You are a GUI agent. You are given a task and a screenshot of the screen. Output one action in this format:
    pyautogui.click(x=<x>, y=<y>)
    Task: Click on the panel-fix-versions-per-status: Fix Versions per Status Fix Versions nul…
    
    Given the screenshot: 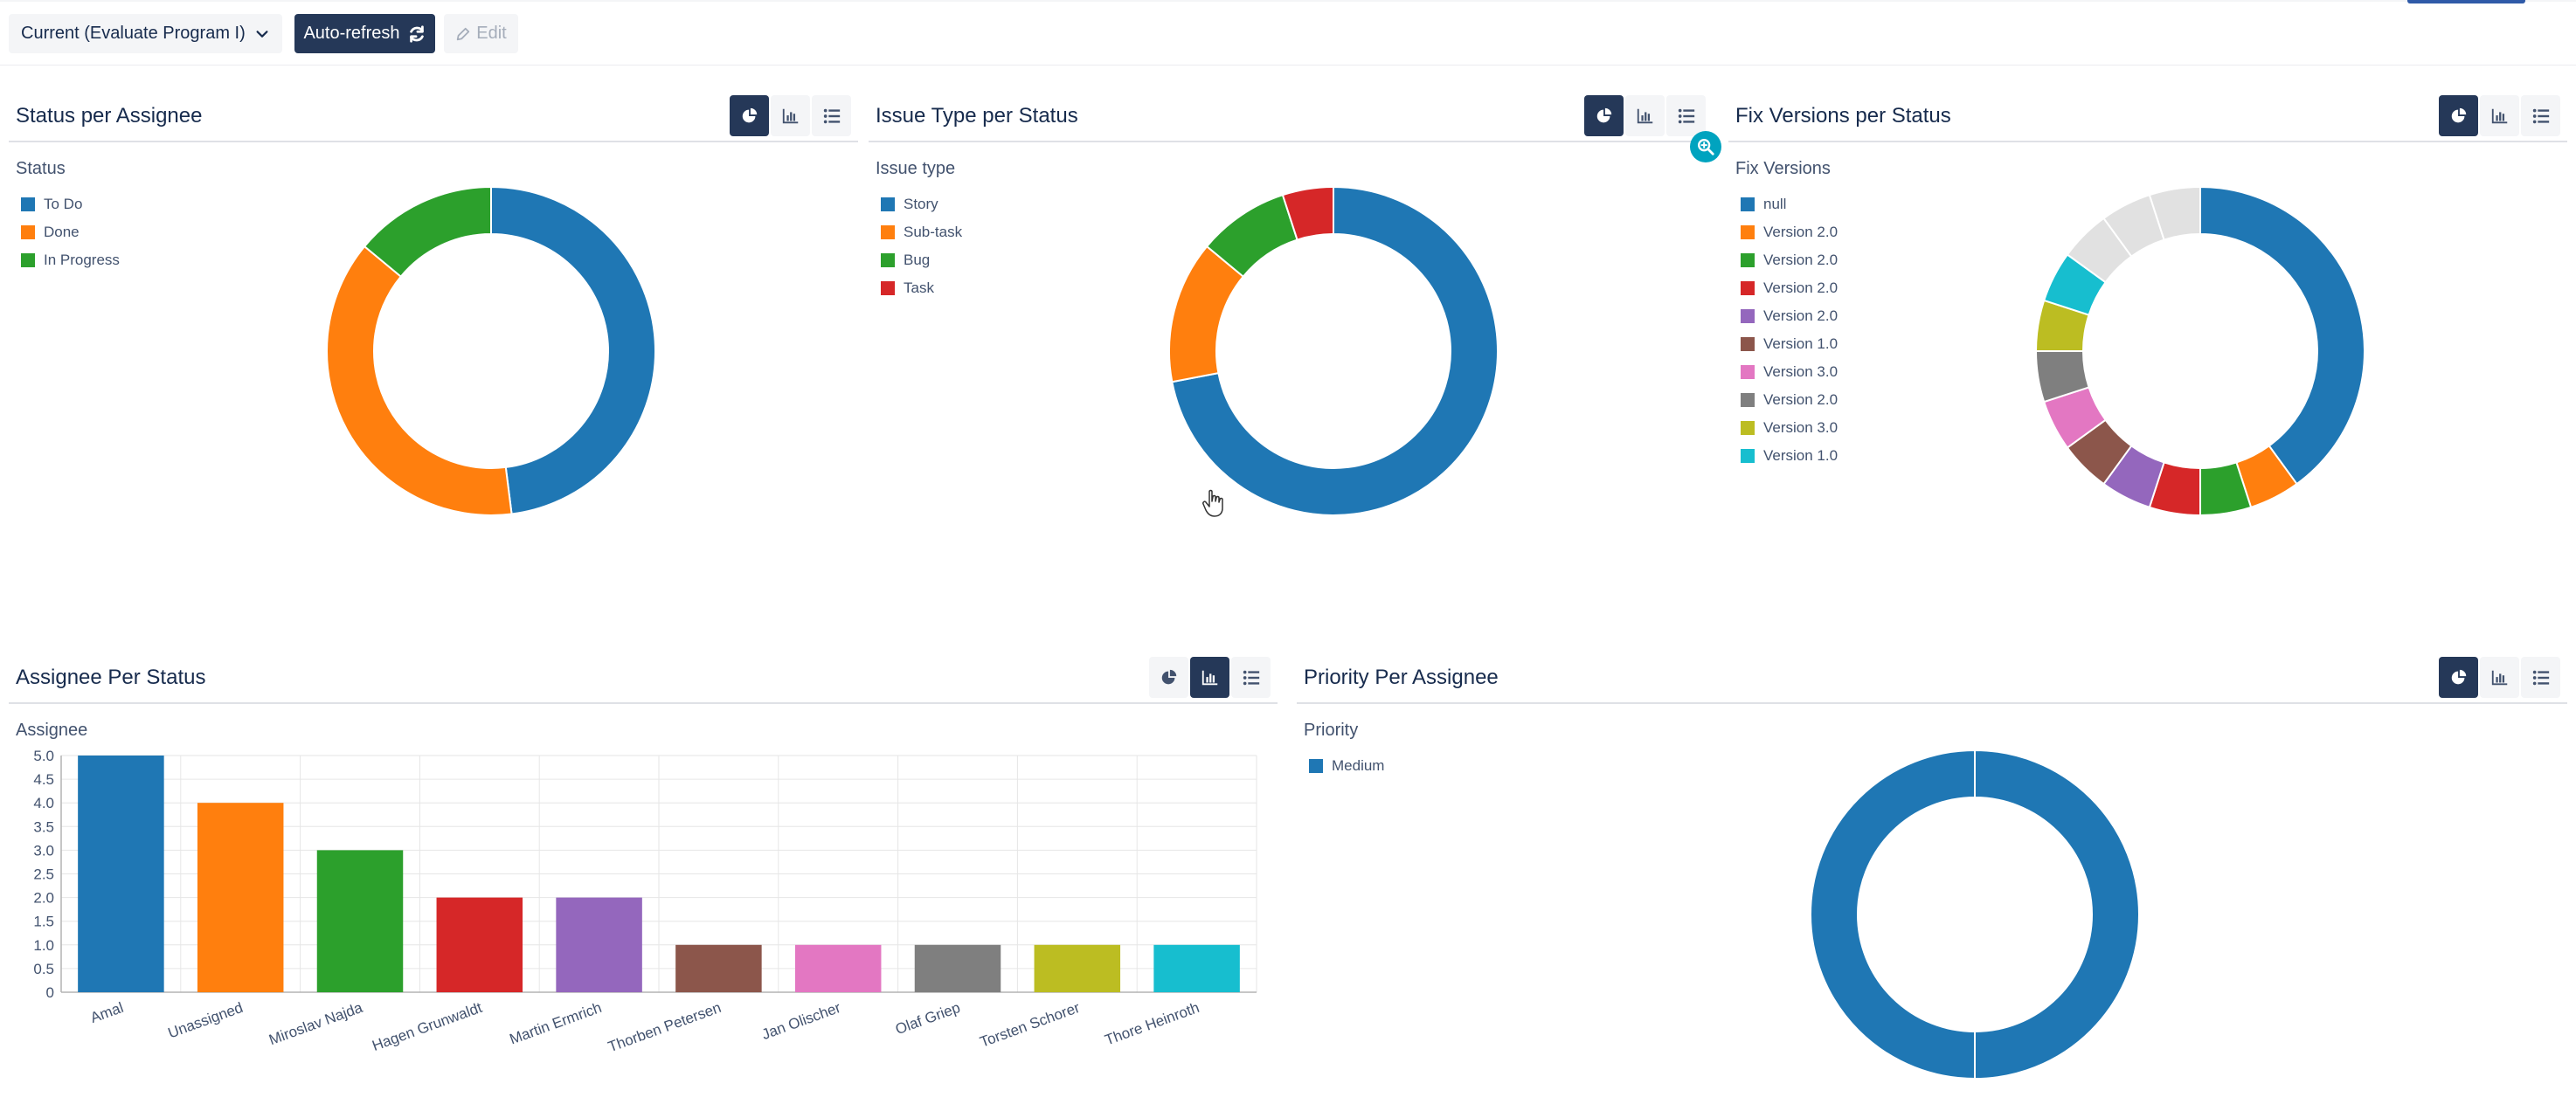 What is the action you would take?
    pyautogui.click(x=2147, y=336)
    